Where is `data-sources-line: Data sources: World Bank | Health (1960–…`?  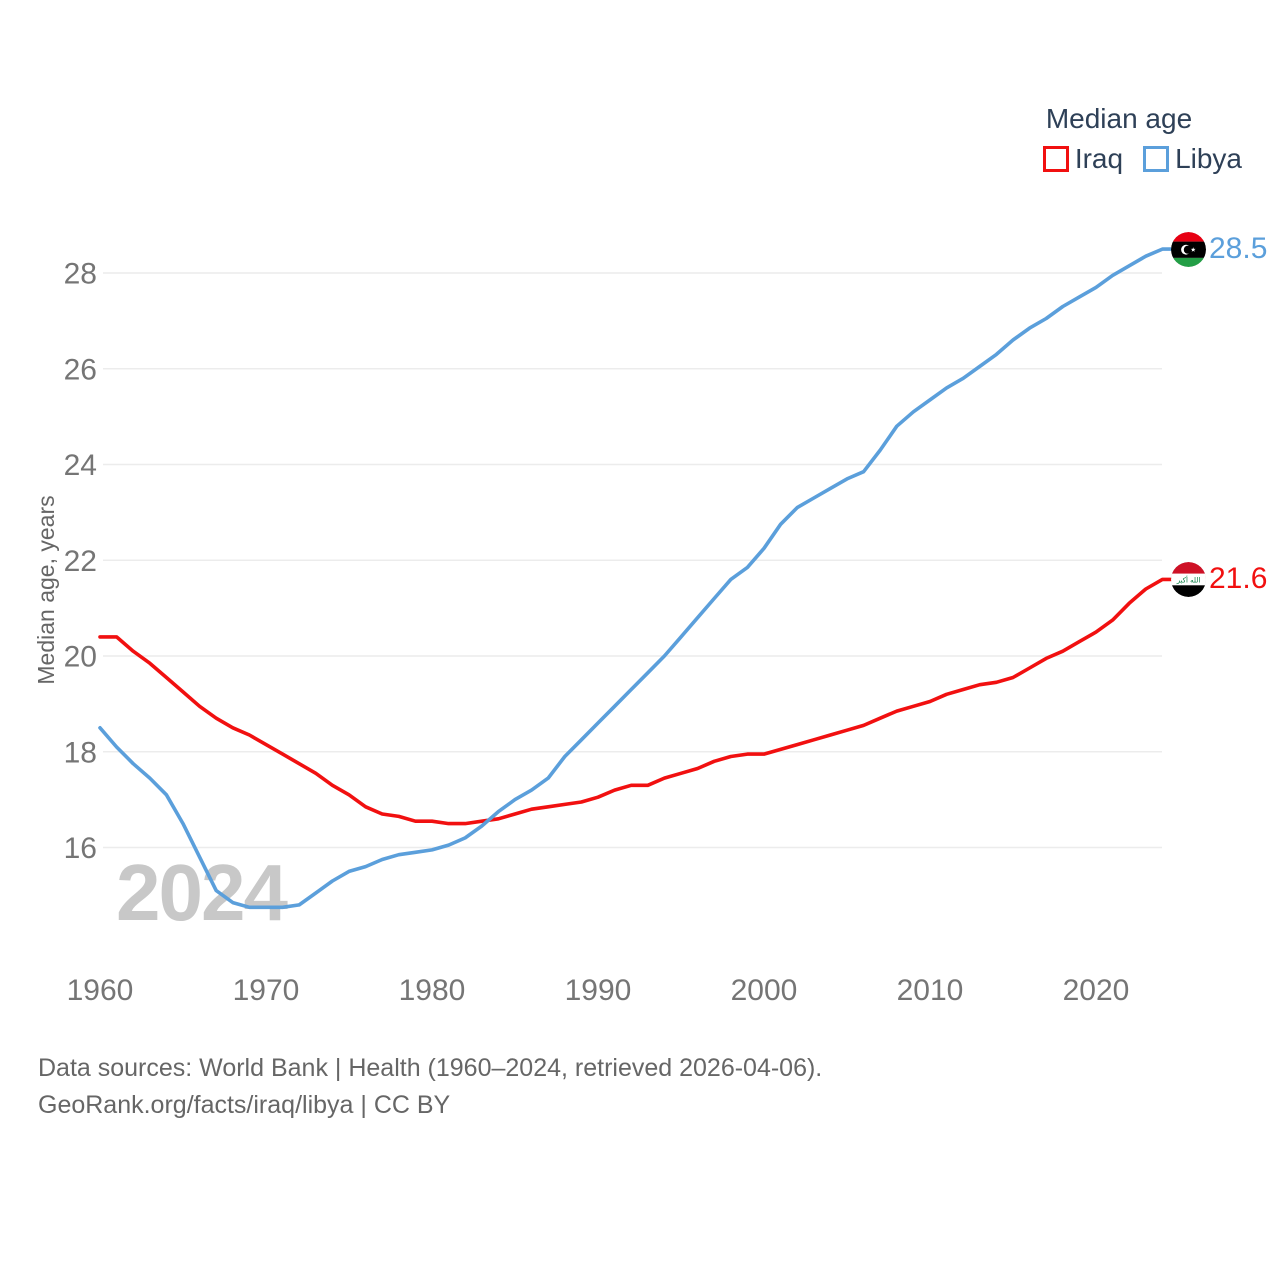
data-sources-line: Data sources: World Bank | Health (1960–… is located at coordinates (430, 1068).